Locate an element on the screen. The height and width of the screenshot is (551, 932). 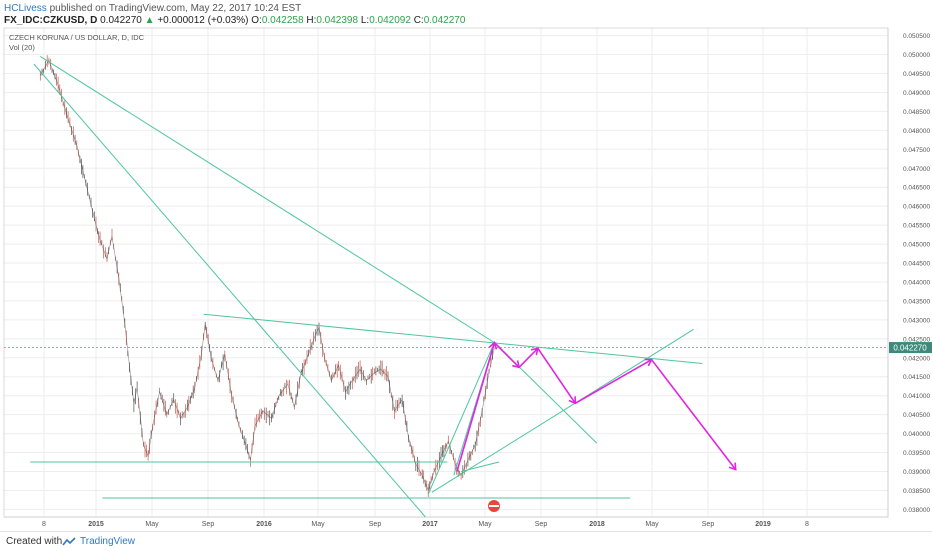
last-price-tag-text: 0.042270 is located at coordinates (910, 347).